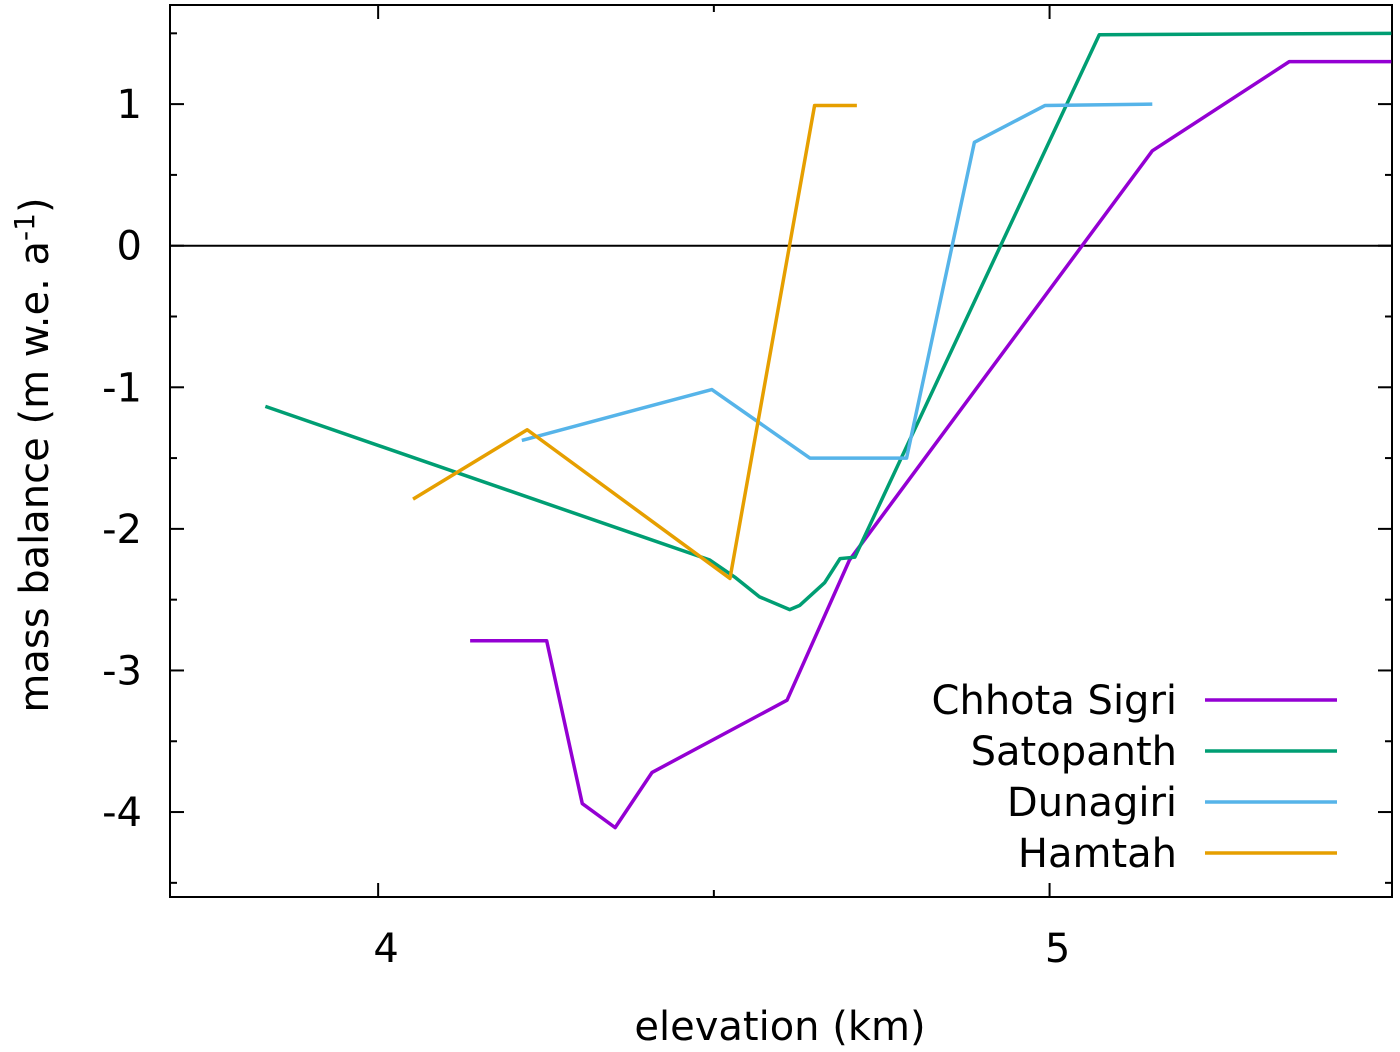  Describe the element at coordinates (129, 105) in the screenshot. I see `y-tick-label: 1` at that location.